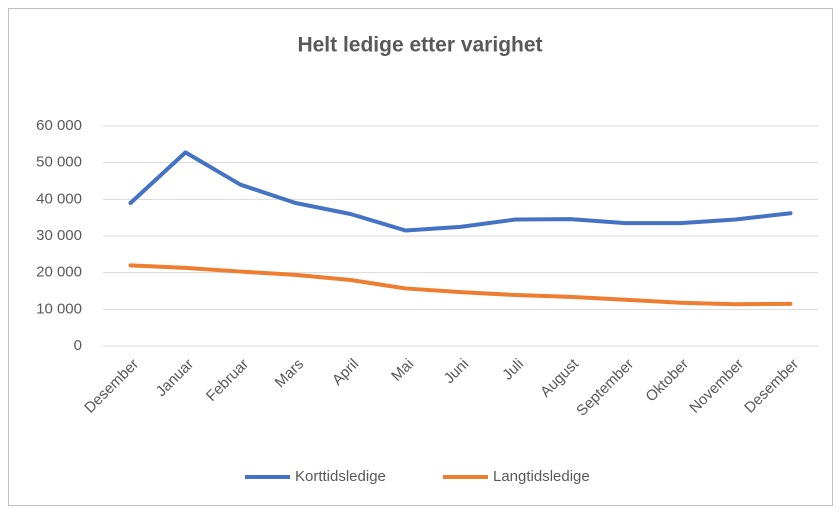  What do you see at coordinates (59, 235) in the screenshot?
I see `y-tick-label: 30 000` at bounding box center [59, 235].